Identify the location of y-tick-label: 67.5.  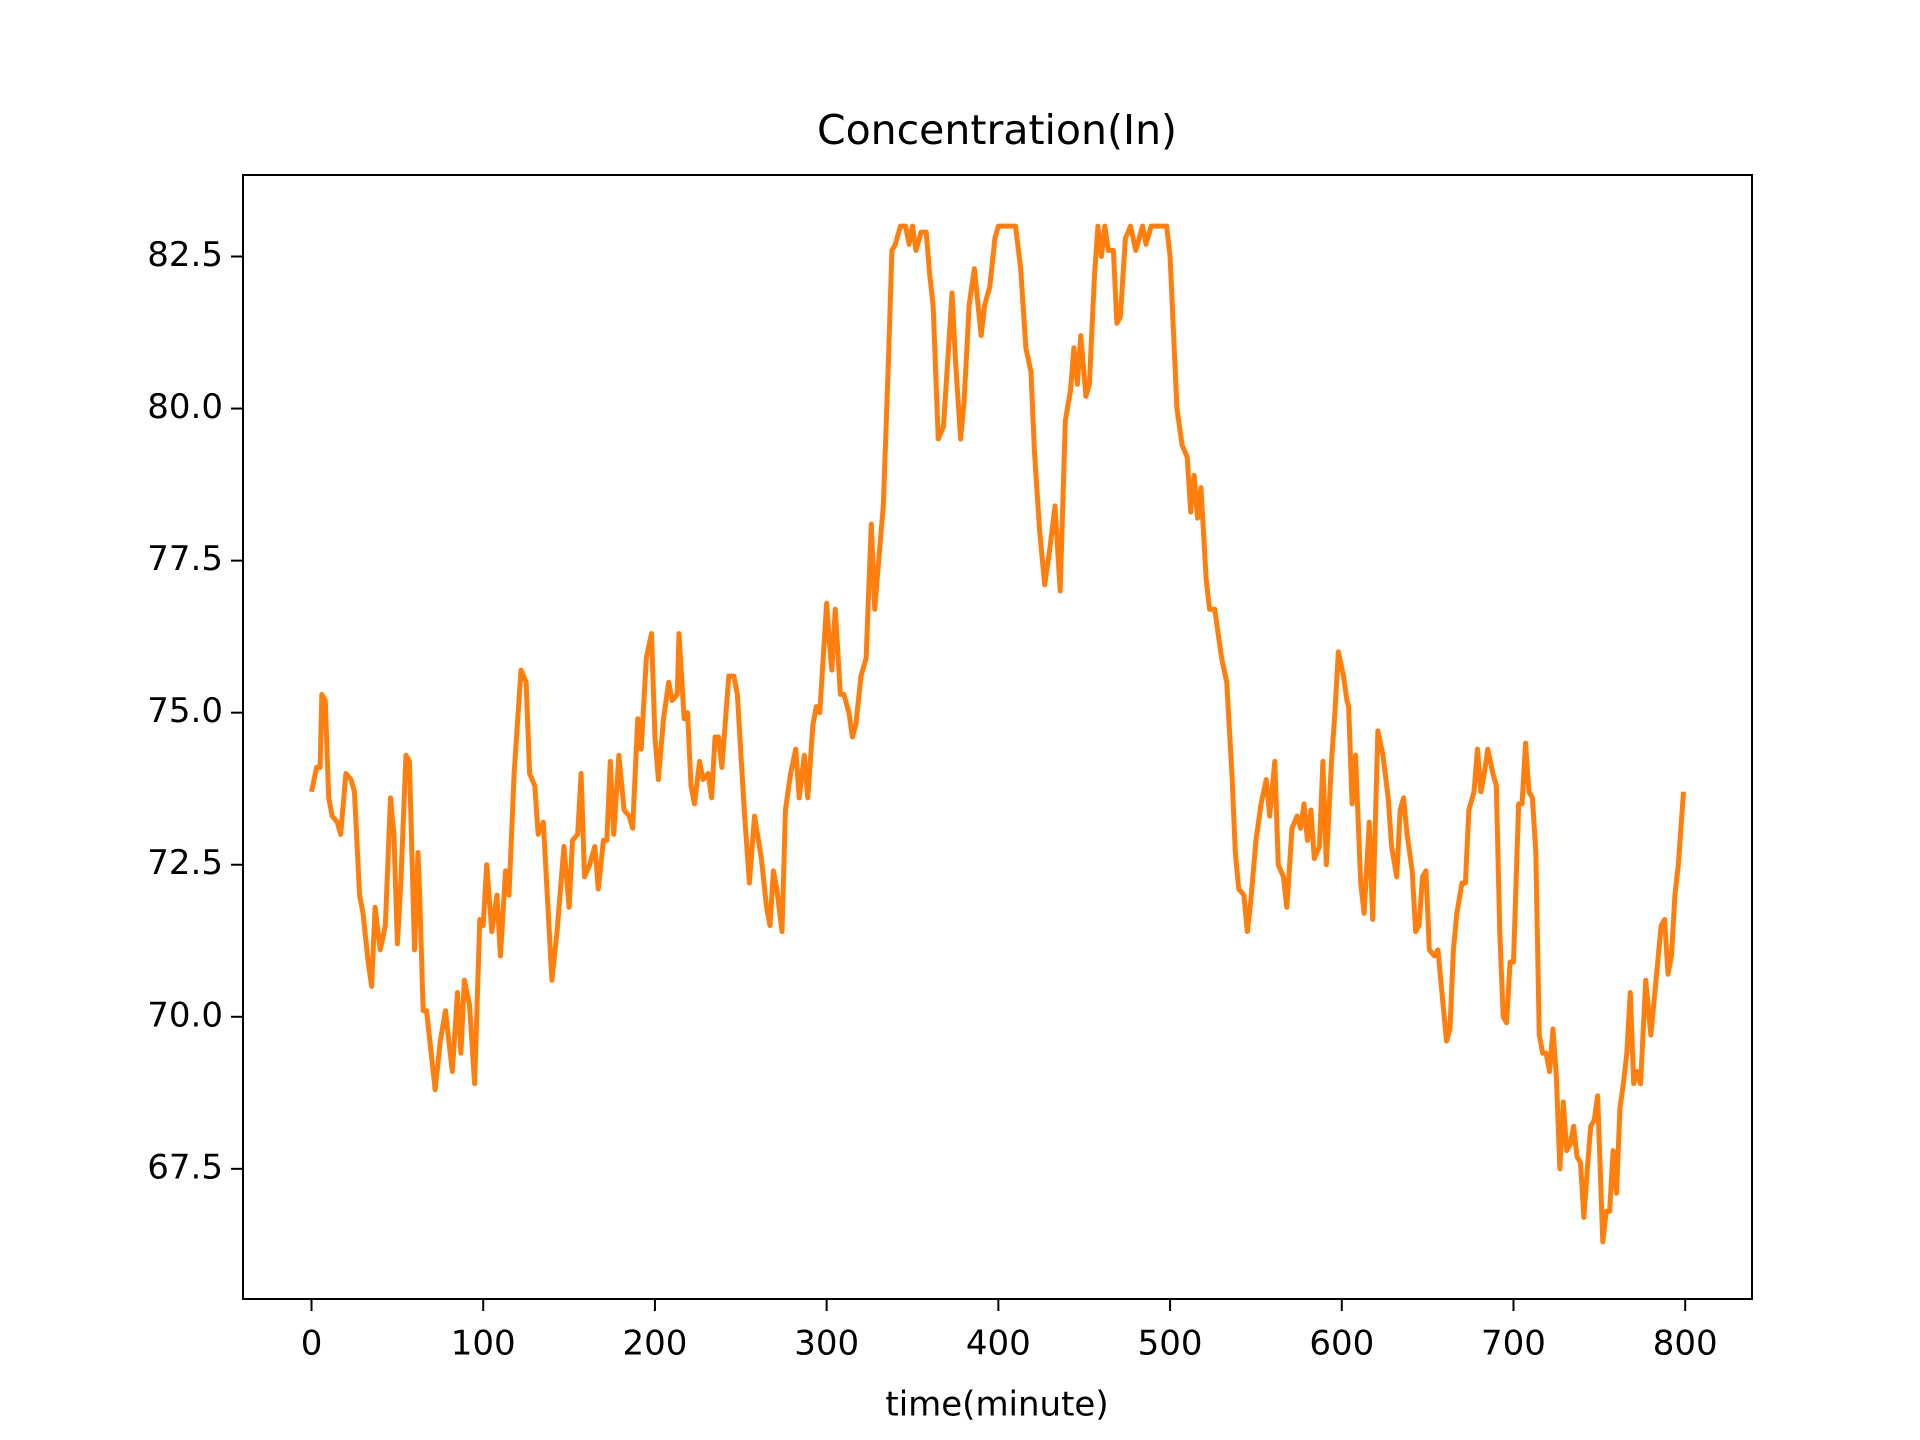
(185, 1167).